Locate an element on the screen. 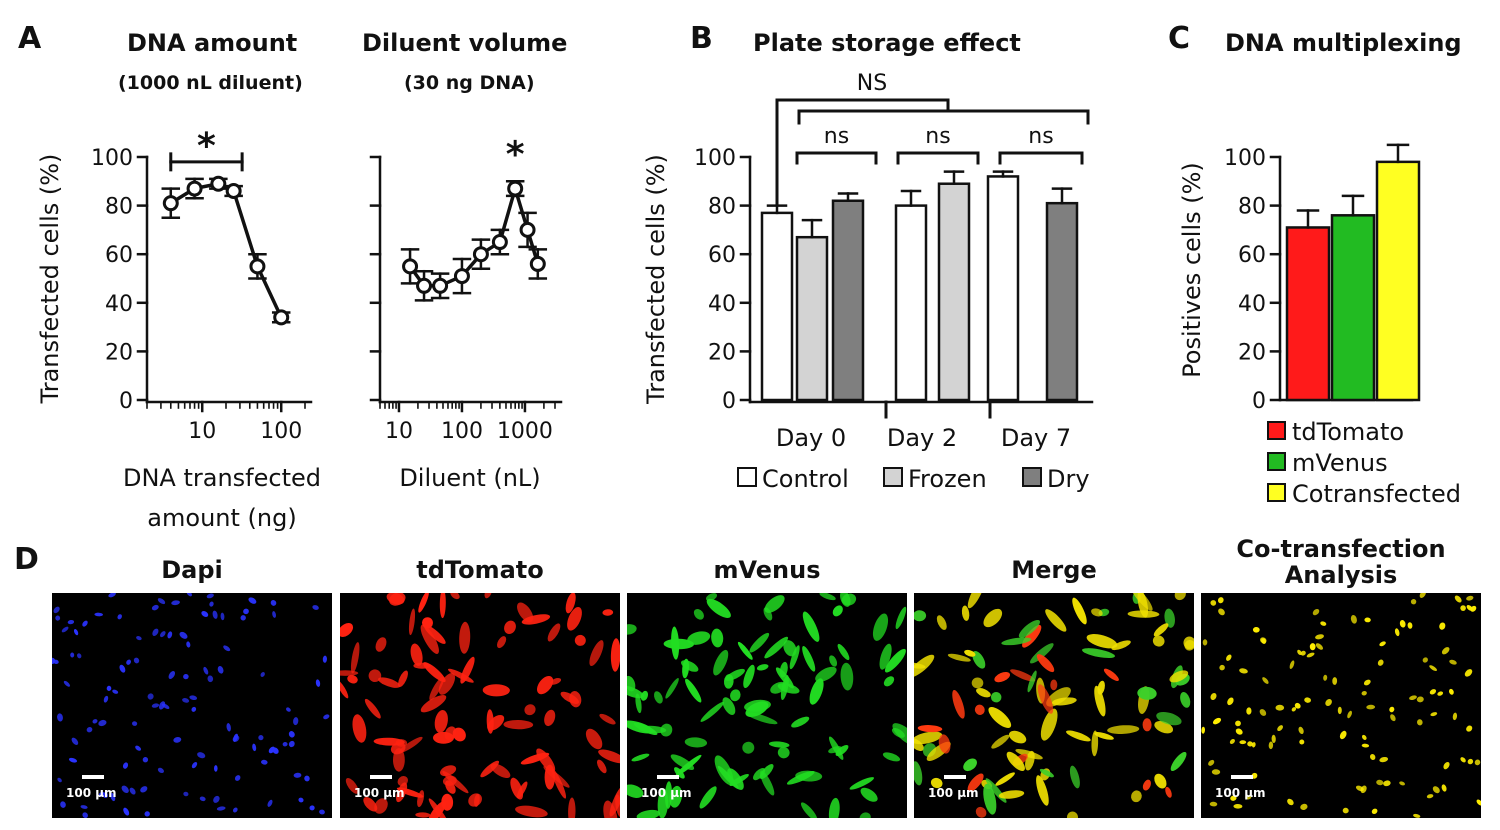 This screenshot has height=830, width=1500. y-tick-label: 20 is located at coordinates (1252, 352).